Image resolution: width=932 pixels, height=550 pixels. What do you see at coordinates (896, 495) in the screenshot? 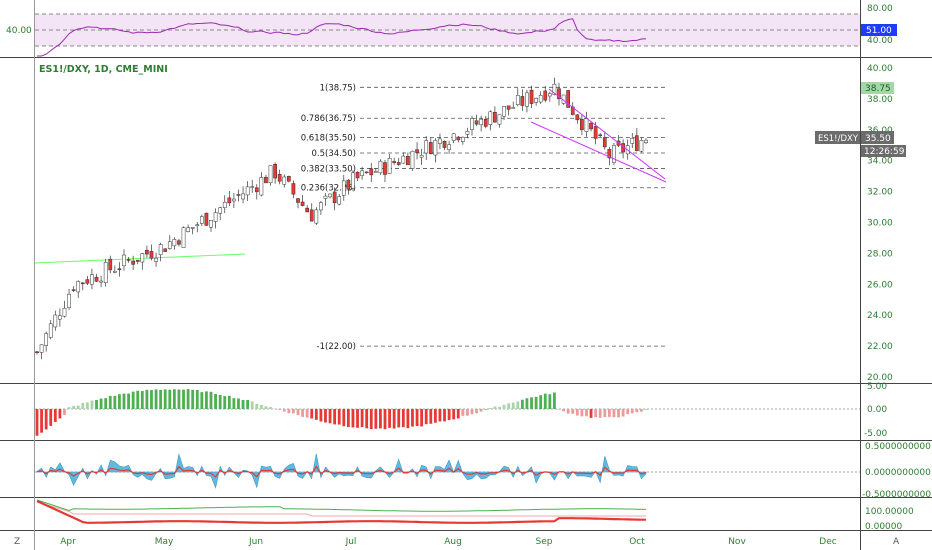
I see `osc-axis-neg: -0.5000000000` at bounding box center [896, 495].